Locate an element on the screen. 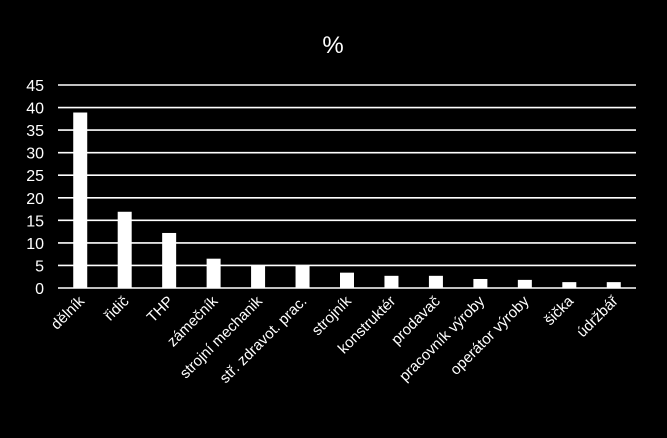 The image size is (667, 438). x-tick-label: údržbář is located at coordinates (598, 316).